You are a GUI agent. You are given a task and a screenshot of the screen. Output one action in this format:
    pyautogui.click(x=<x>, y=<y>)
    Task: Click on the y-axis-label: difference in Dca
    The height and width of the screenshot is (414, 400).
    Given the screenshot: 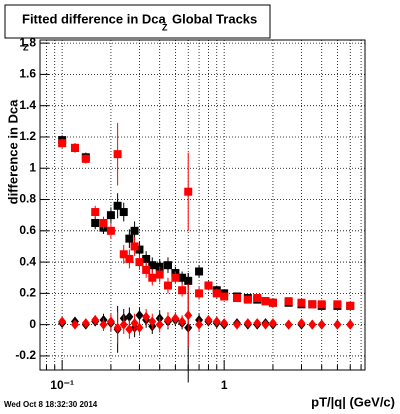 What is the action you would take?
    pyautogui.click(x=12, y=152)
    